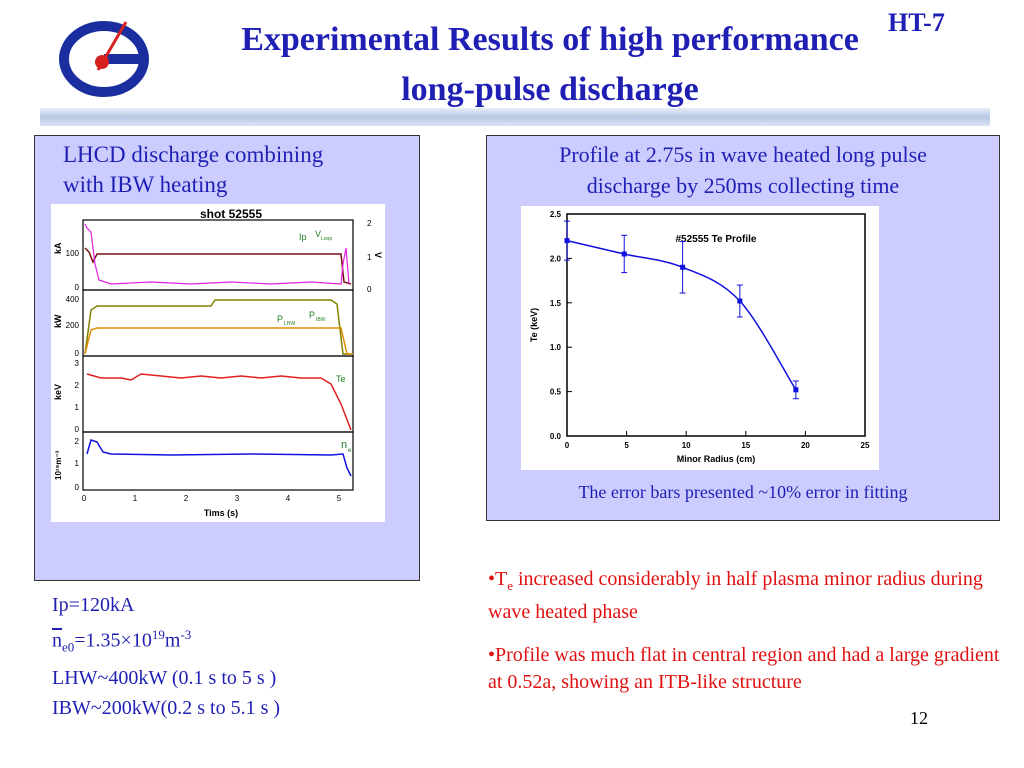 This screenshot has width=1024, height=768. What do you see at coordinates (77, 385) in the screenshot?
I see `p3-ytick-2: 2` at bounding box center [77, 385].